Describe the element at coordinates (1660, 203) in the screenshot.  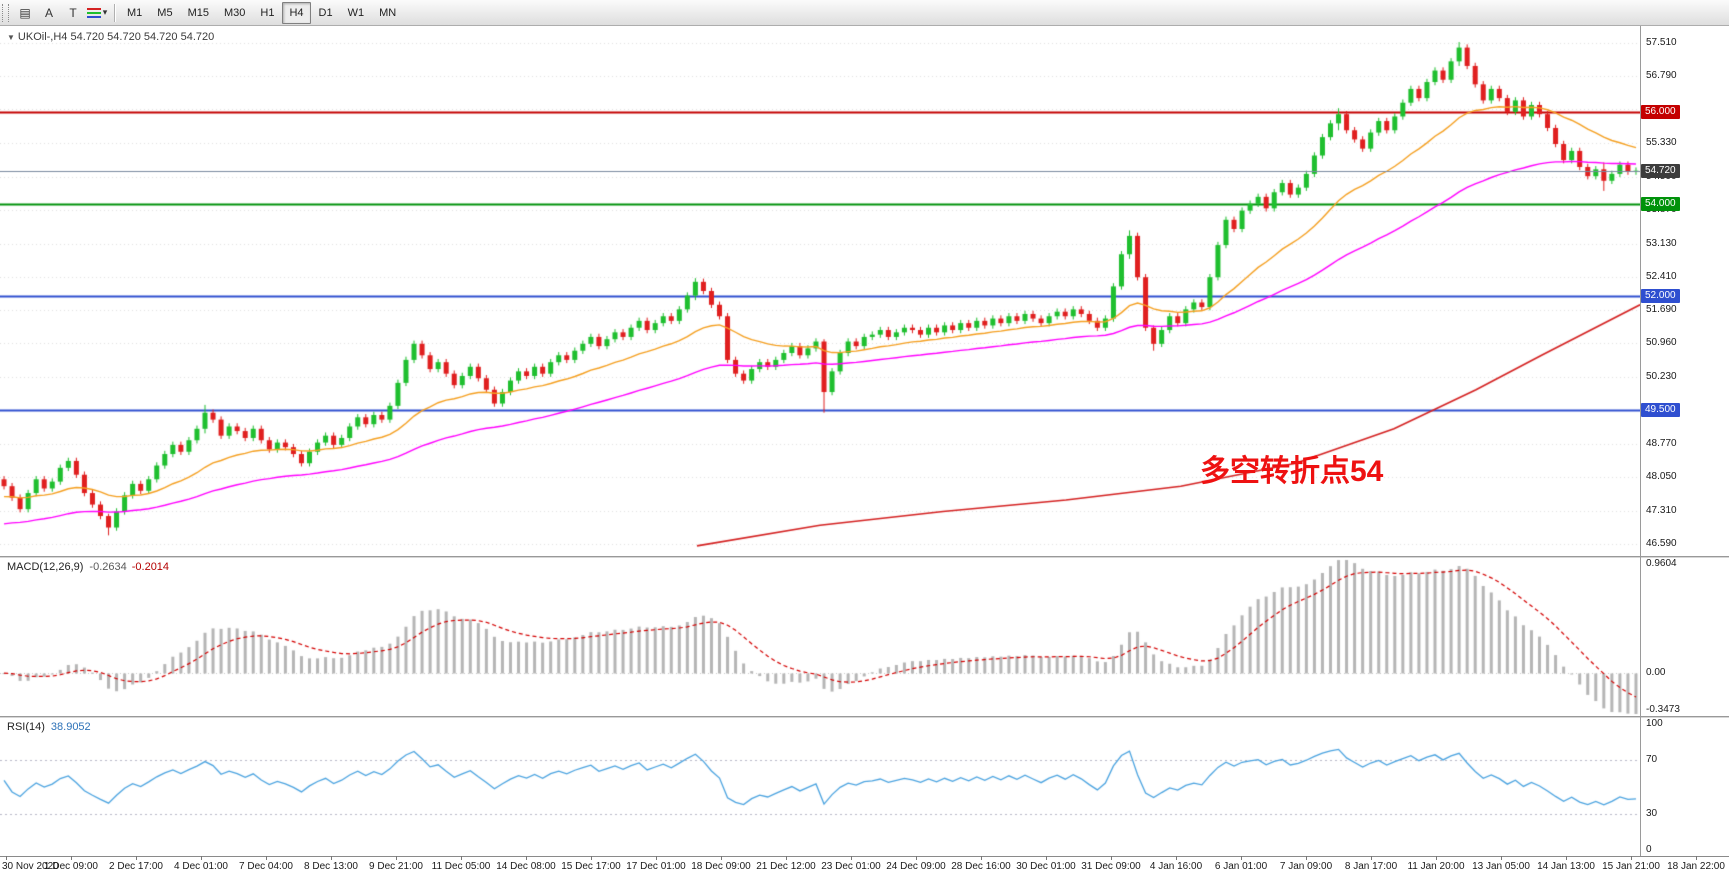
I see `price-badge: 54.000` at that location.